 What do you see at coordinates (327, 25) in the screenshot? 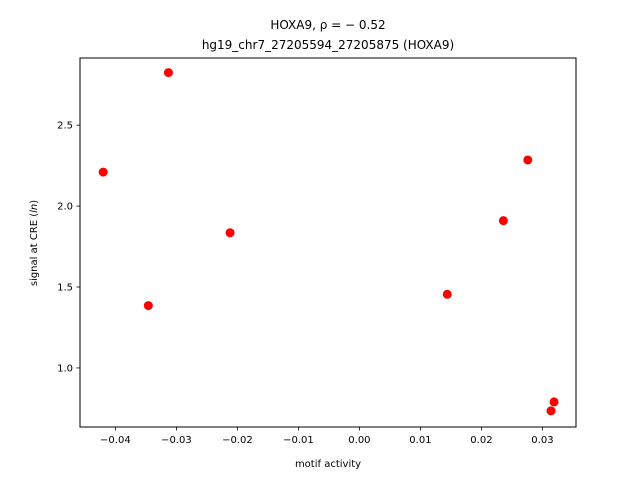
I see `chart-title-line1: HOXA9, ρ = − 0.52` at bounding box center [327, 25].